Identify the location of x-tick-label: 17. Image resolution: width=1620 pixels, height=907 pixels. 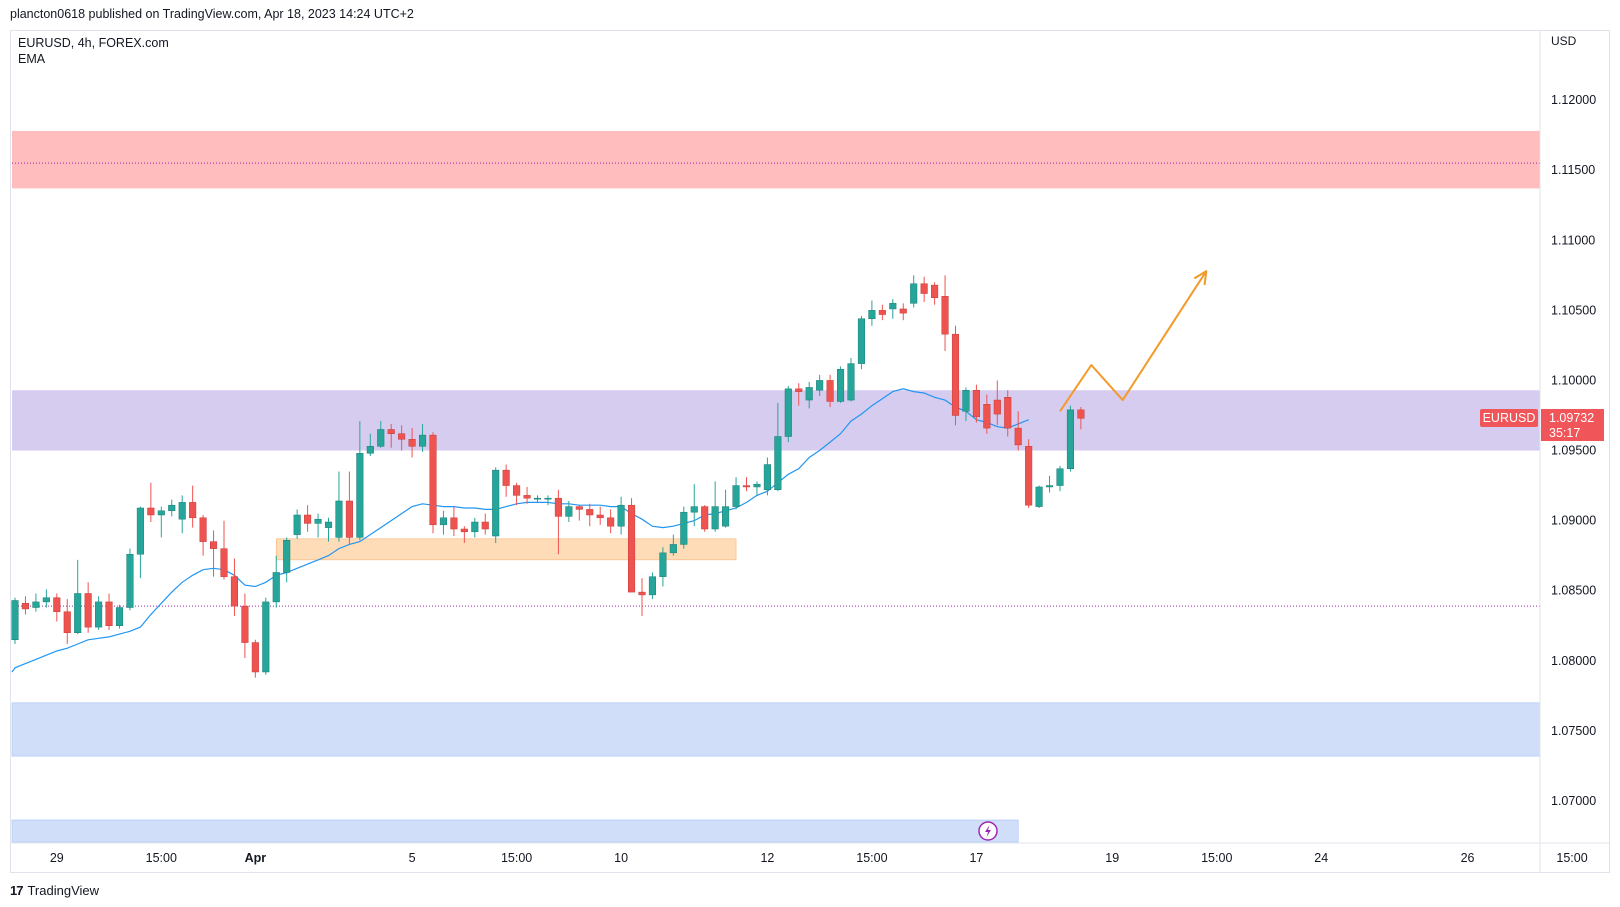
(976, 858).